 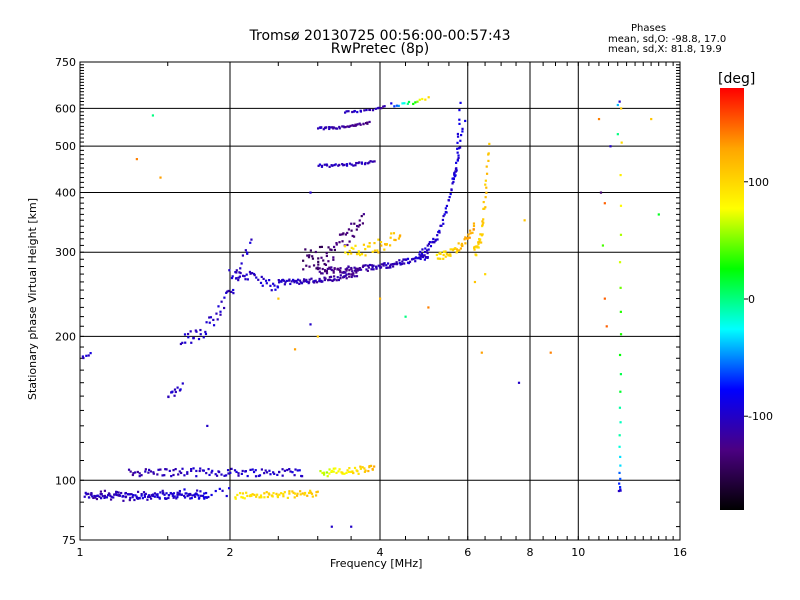 What do you see at coordinates (230, 552) in the screenshot?
I see `x-tick-label: 2` at bounding box center [230, 552].